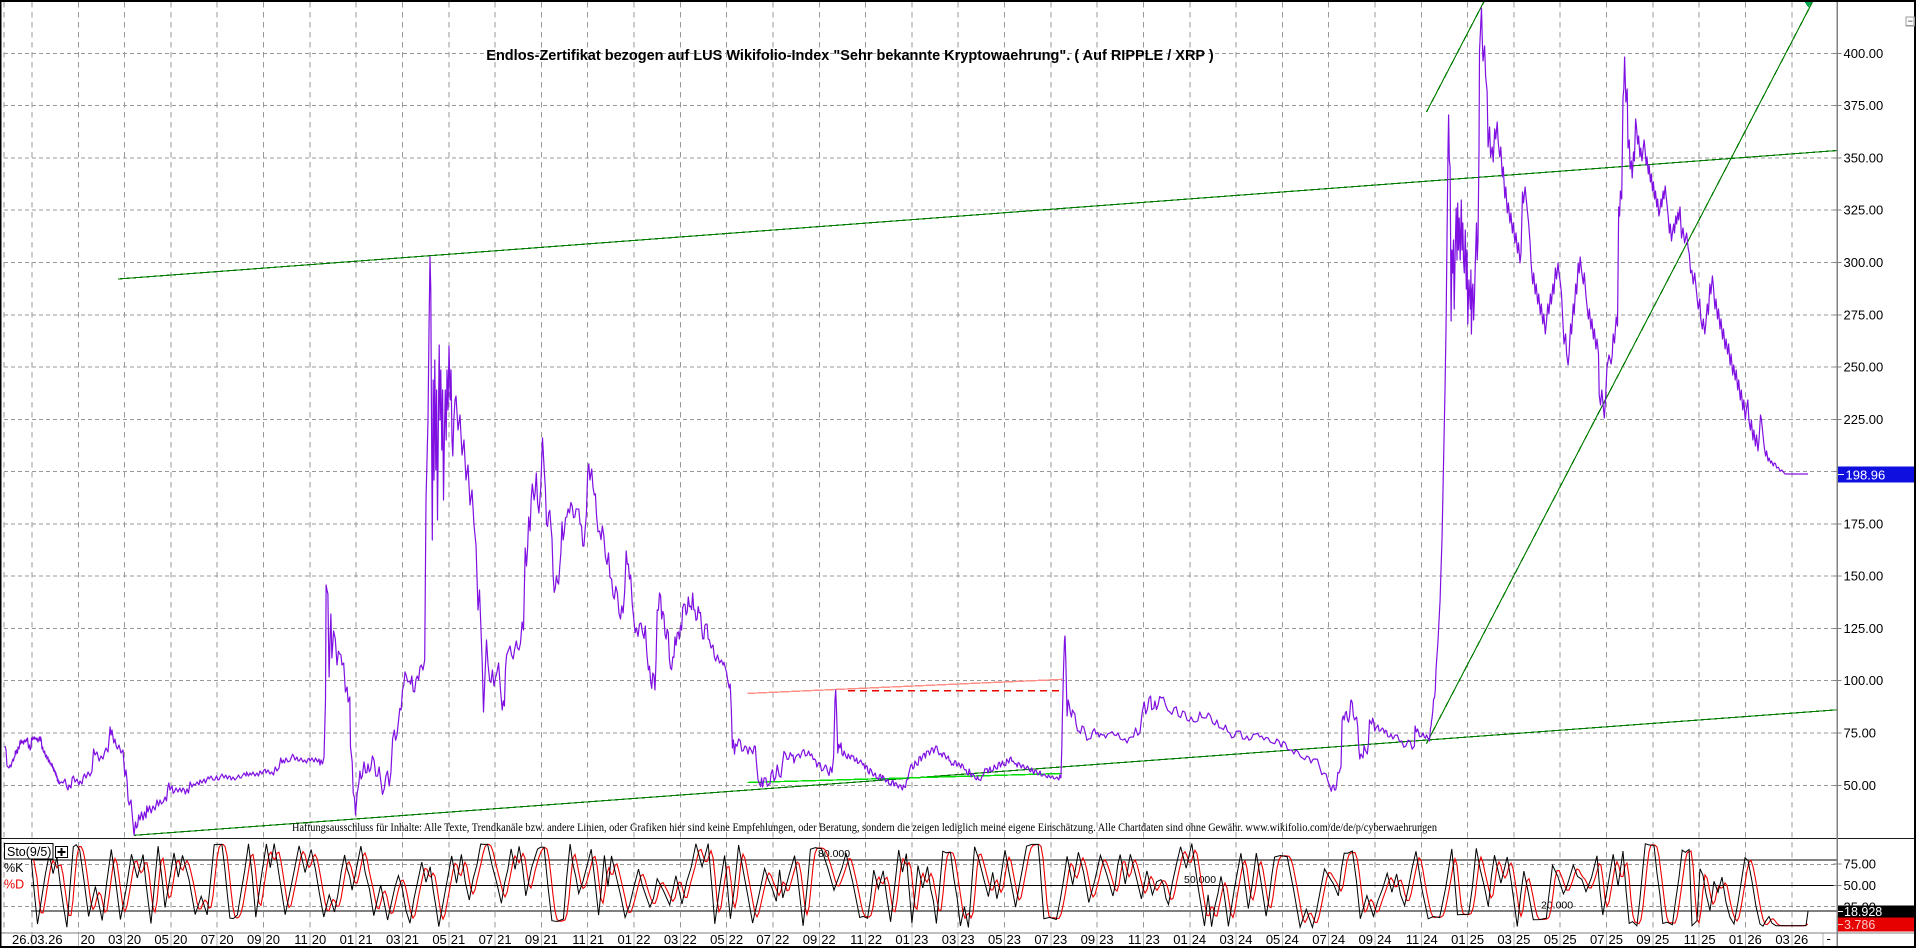 This screenshot has width=1916, height=948. Describe the element at coordinates (1864, 314) in the screenshot. I see `svg-text: 275.00` at that location.